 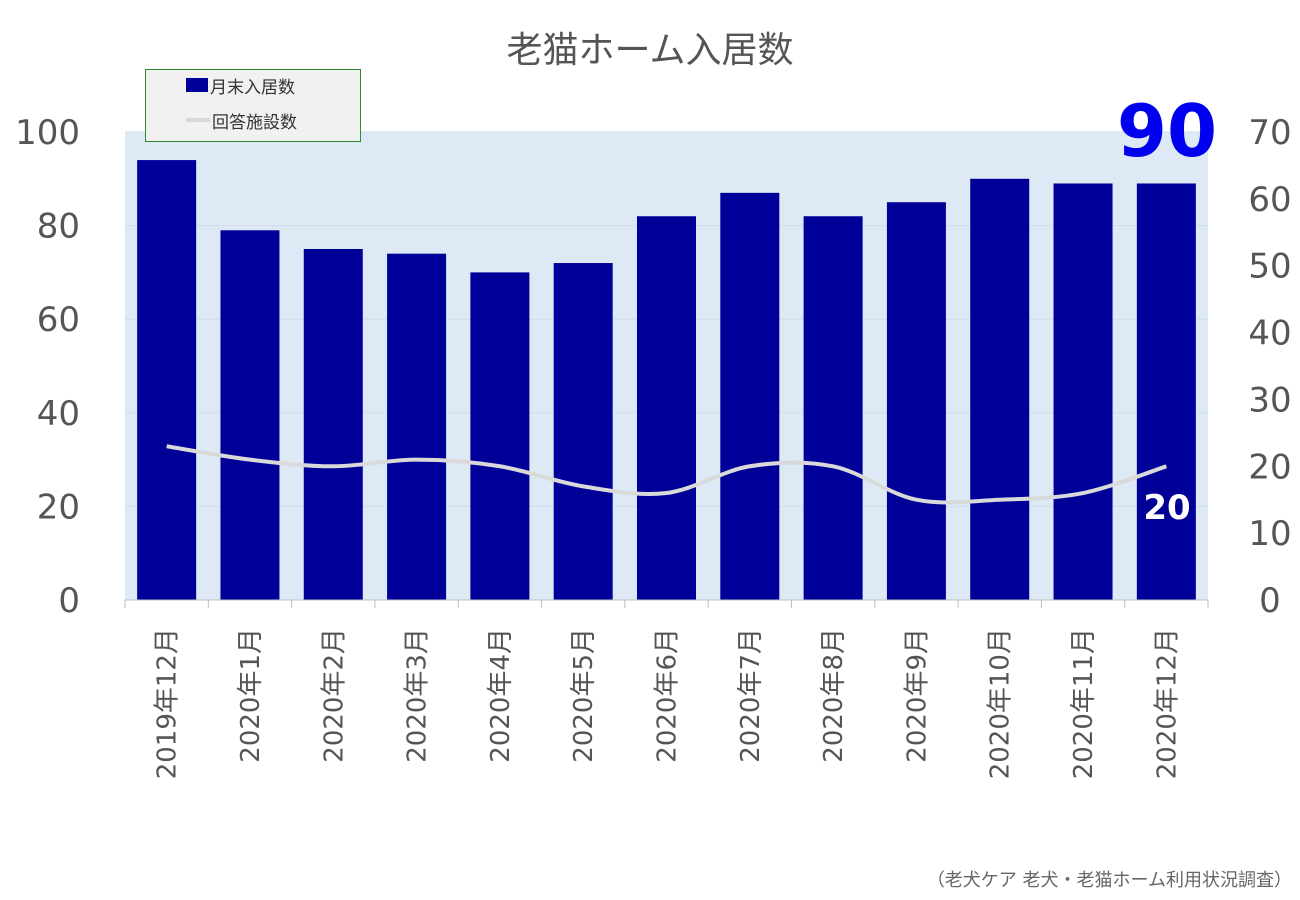 What do you see at coordinates (168, 703) in the screenshot?
I see `x-tick-label: 2019年12月` at bounding box center [168, 703].